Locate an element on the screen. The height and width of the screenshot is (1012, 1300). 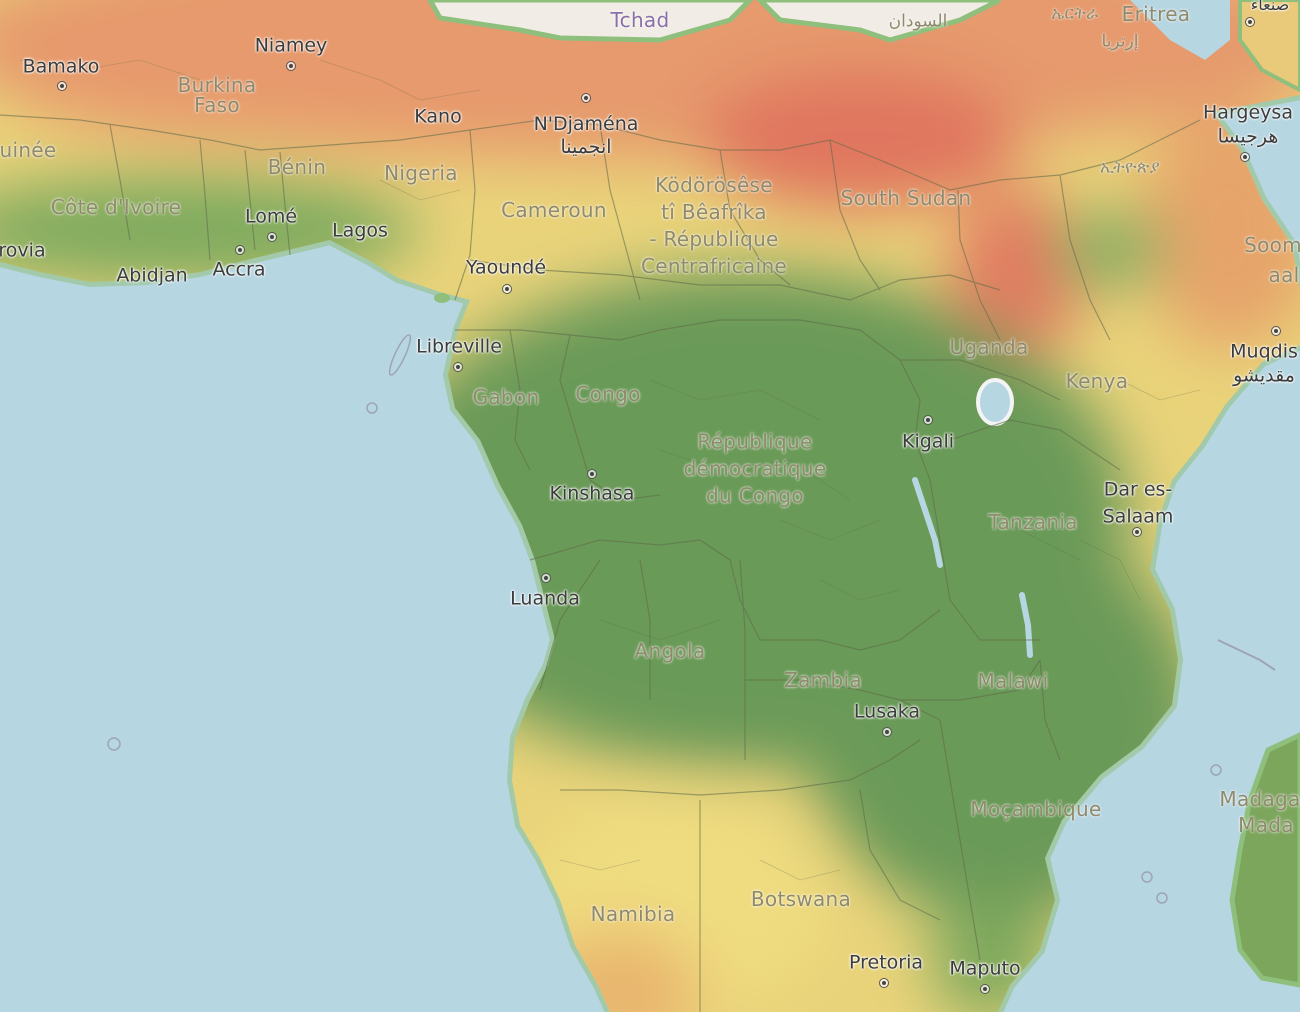
capital-marker-sanaa is located at coordinates (1250, 22).